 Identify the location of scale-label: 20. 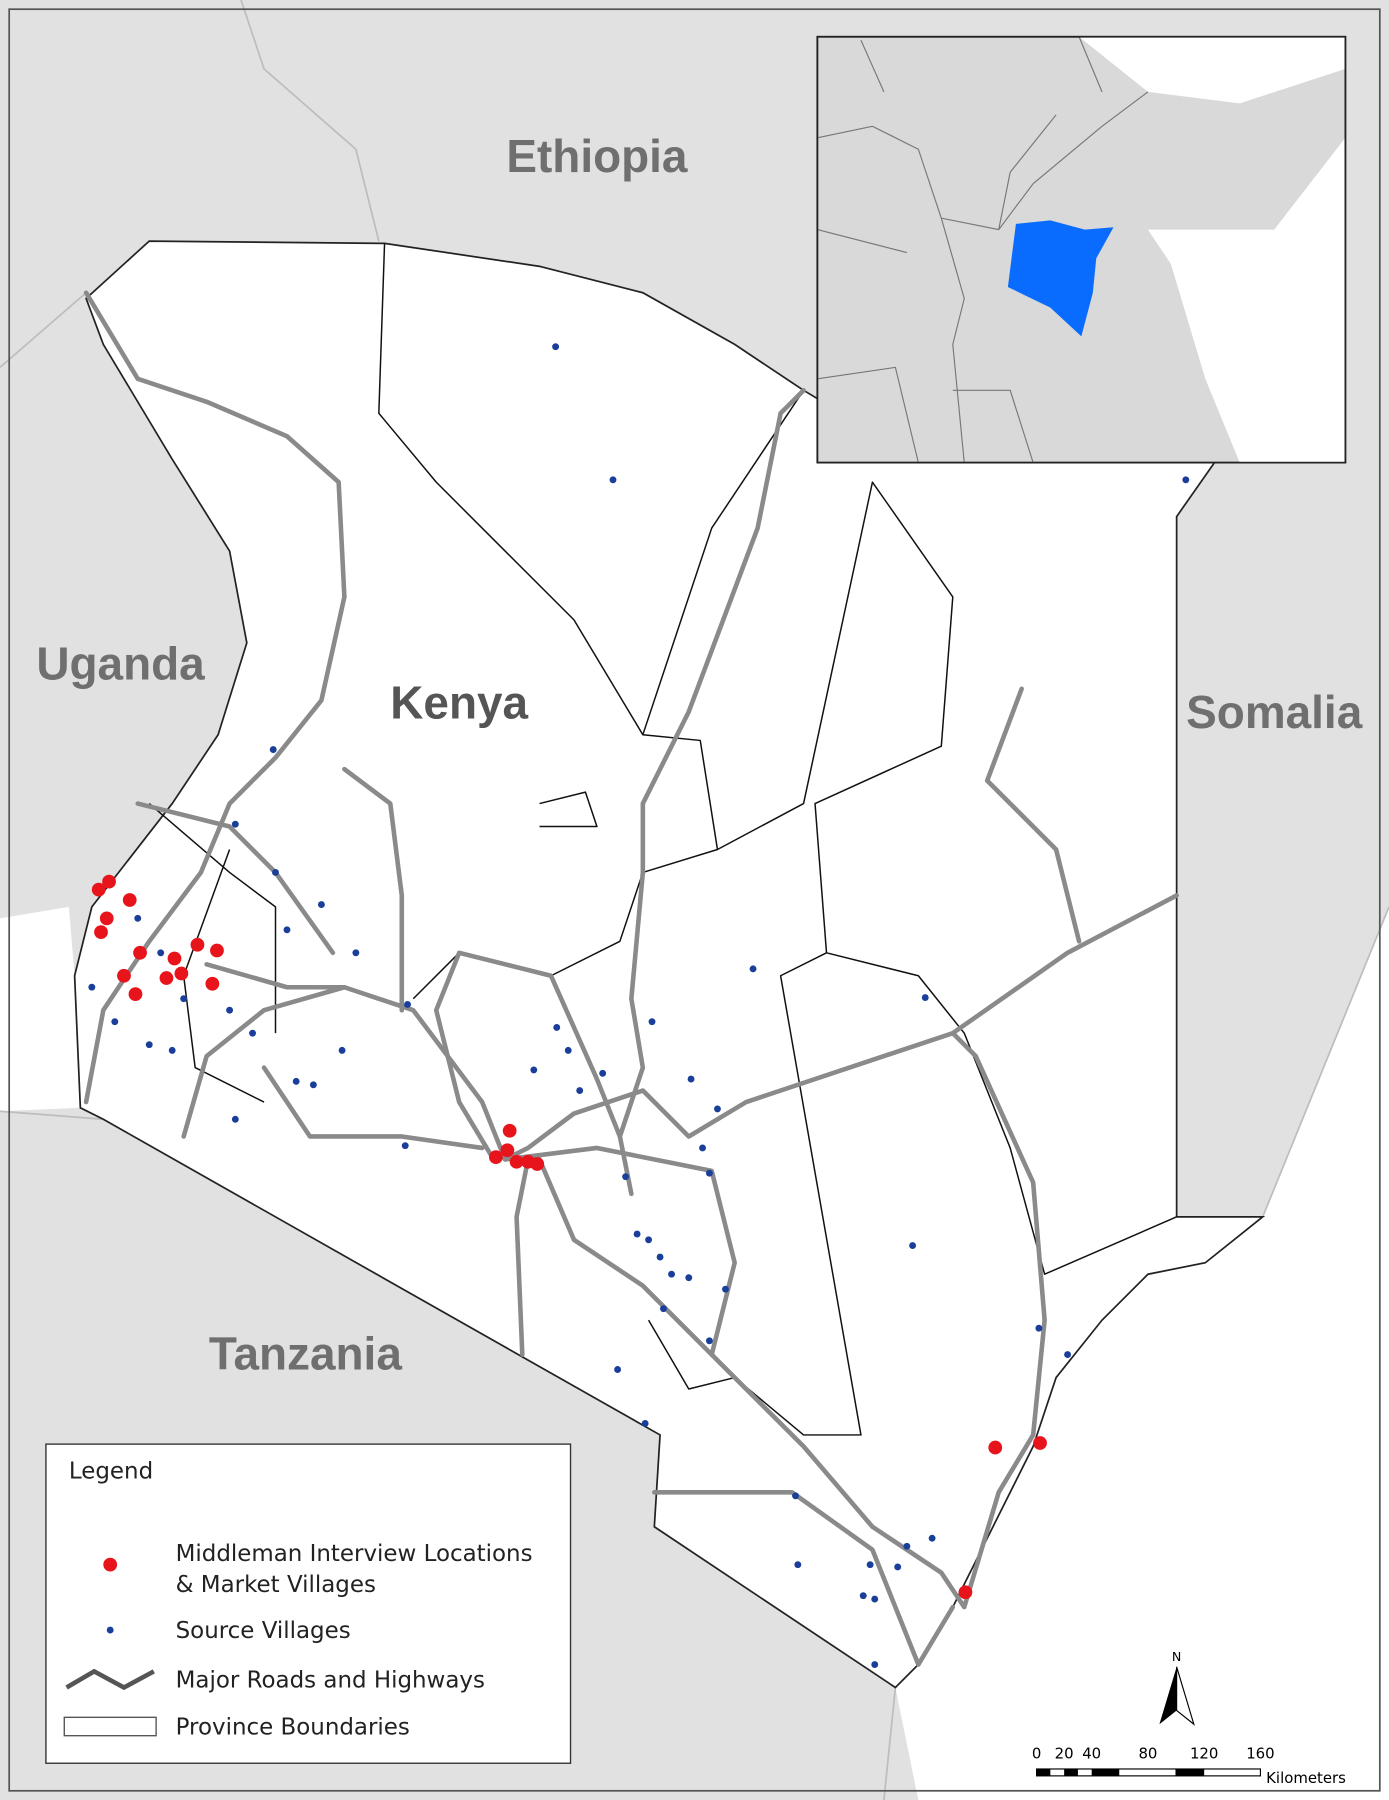
(1064, 1754).